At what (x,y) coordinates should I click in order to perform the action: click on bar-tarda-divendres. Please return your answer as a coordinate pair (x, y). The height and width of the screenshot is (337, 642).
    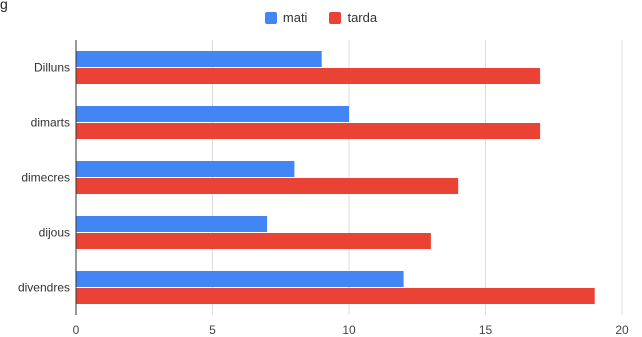
    Looking at the image, I should click on (335, 296).